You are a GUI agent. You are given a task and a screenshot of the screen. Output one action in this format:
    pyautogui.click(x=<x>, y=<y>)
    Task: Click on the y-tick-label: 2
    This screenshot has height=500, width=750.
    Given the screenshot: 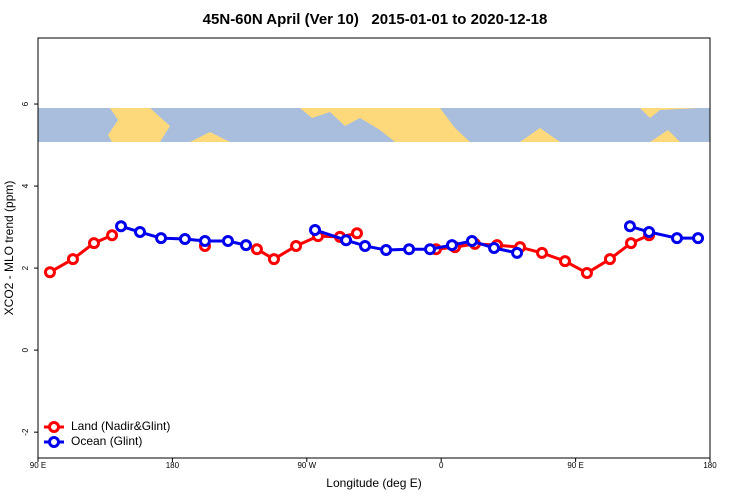 What is the action you would take?
    pyautogui.click(x=25, y=267)
    